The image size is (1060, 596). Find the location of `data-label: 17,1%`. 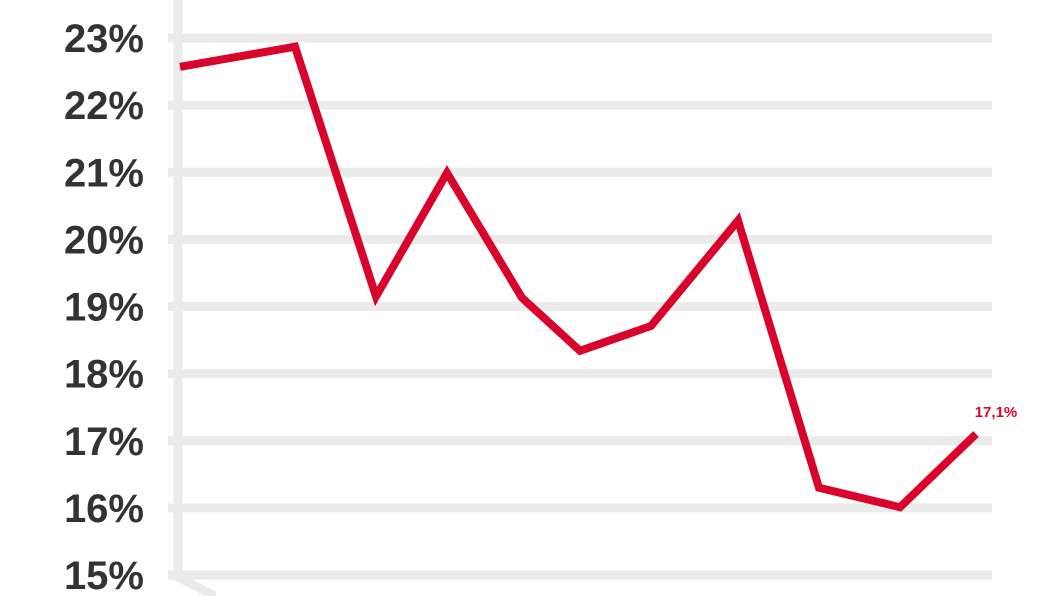

data-label: 17,1% is located at coordinates (996, 412).